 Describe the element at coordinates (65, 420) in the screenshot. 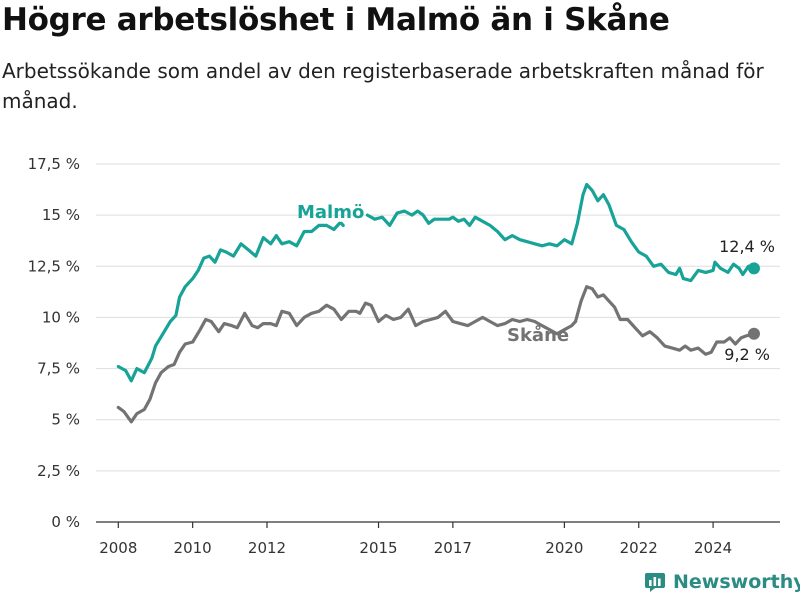

I see `y-tick-label: 5 %` at that location.